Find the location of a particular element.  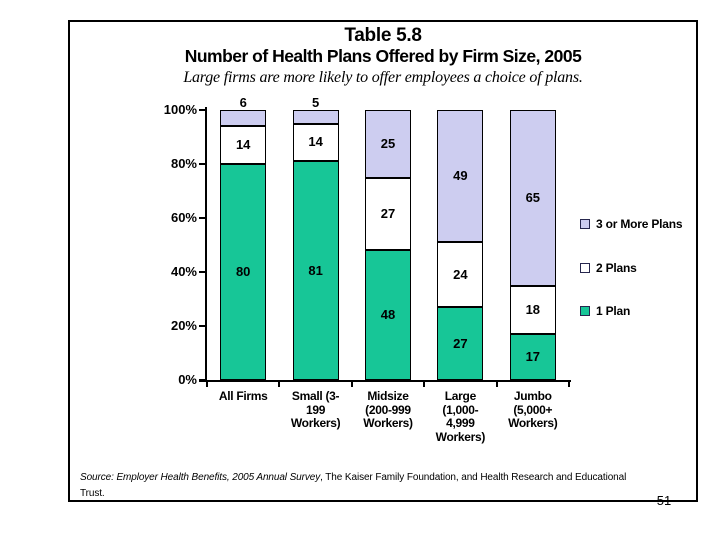

table-number-title: Table 5.8 is located at coordinates (383, 35).